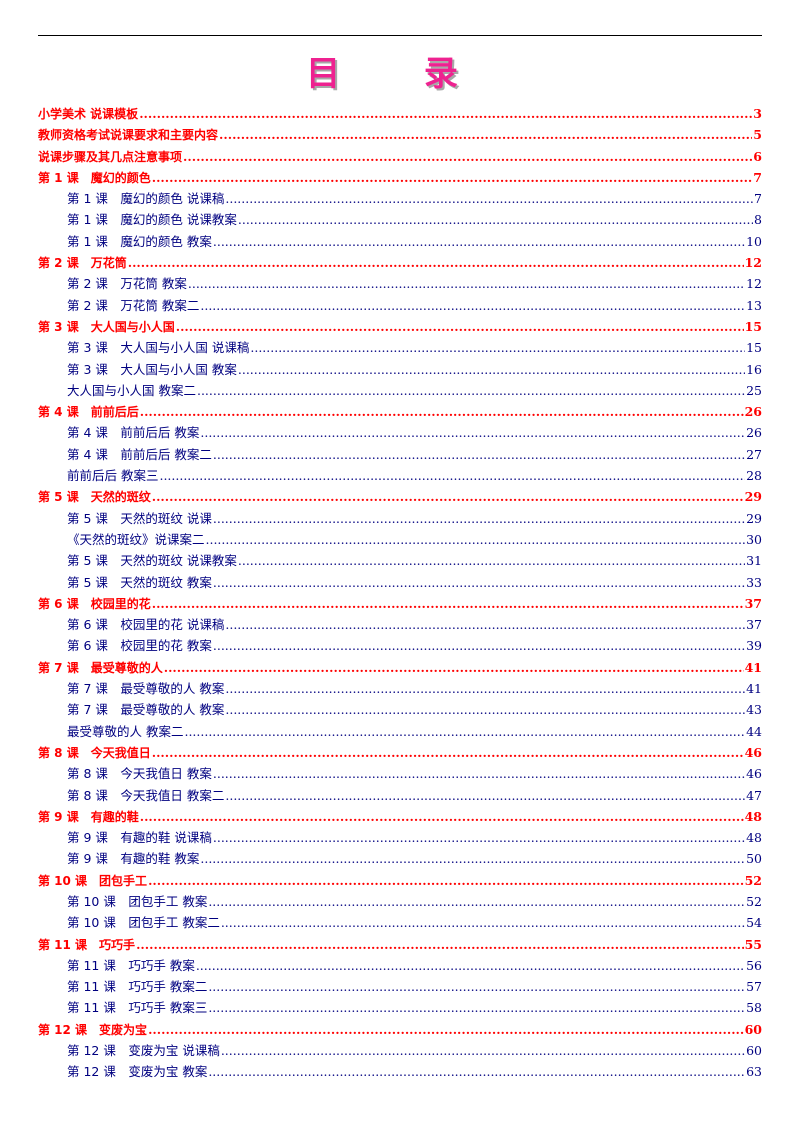  I want to click on toc-subentry: 第 9 课 有趣的鞋 说课稿 48, so click(400, 837).